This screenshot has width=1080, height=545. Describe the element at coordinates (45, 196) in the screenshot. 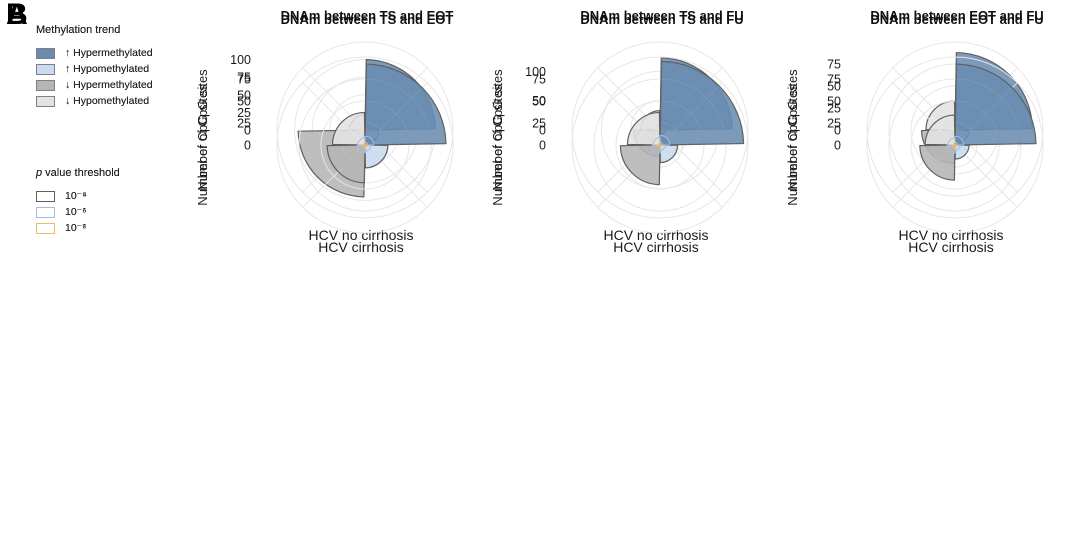

I see `pvalue-1-swatch` at that location.